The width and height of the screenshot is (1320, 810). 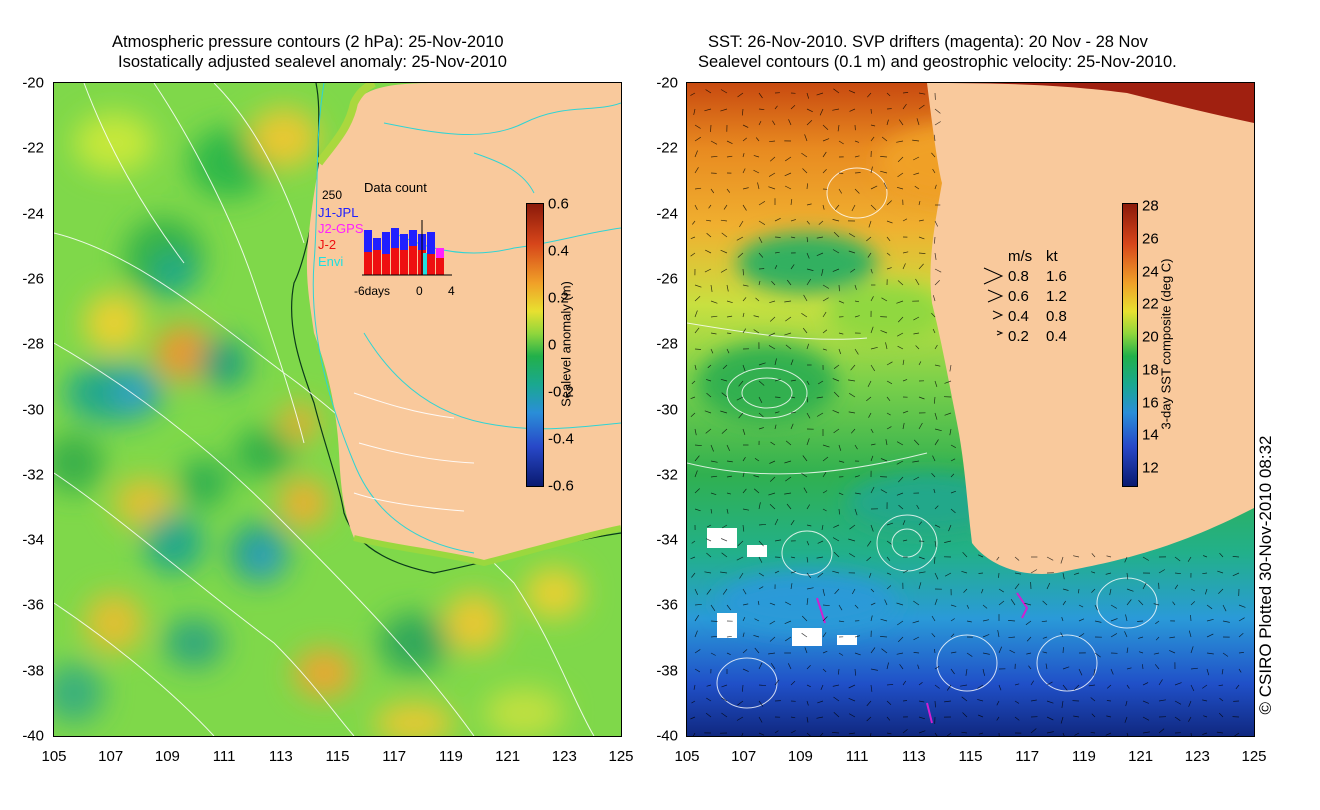 What do you see at coordinates (667, 736) in the screenshot?
I see `y-axis-tick-label: -40` at bounding box center [667, 736].